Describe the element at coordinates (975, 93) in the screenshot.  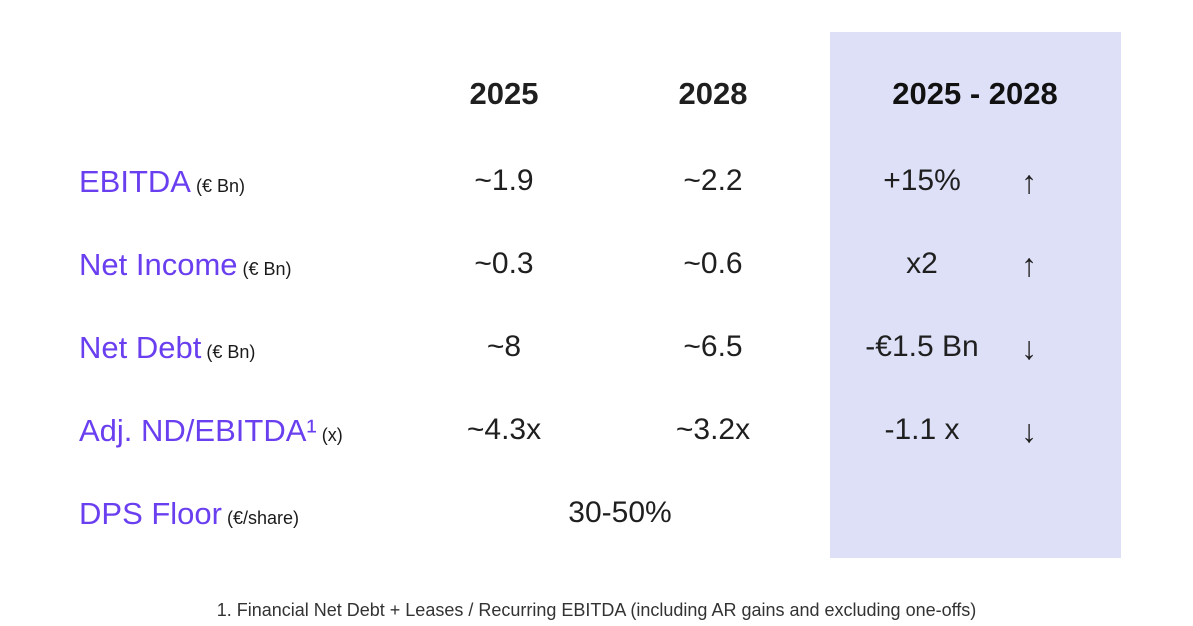
I see `column-header-range: 2025 - 2028` at that location.